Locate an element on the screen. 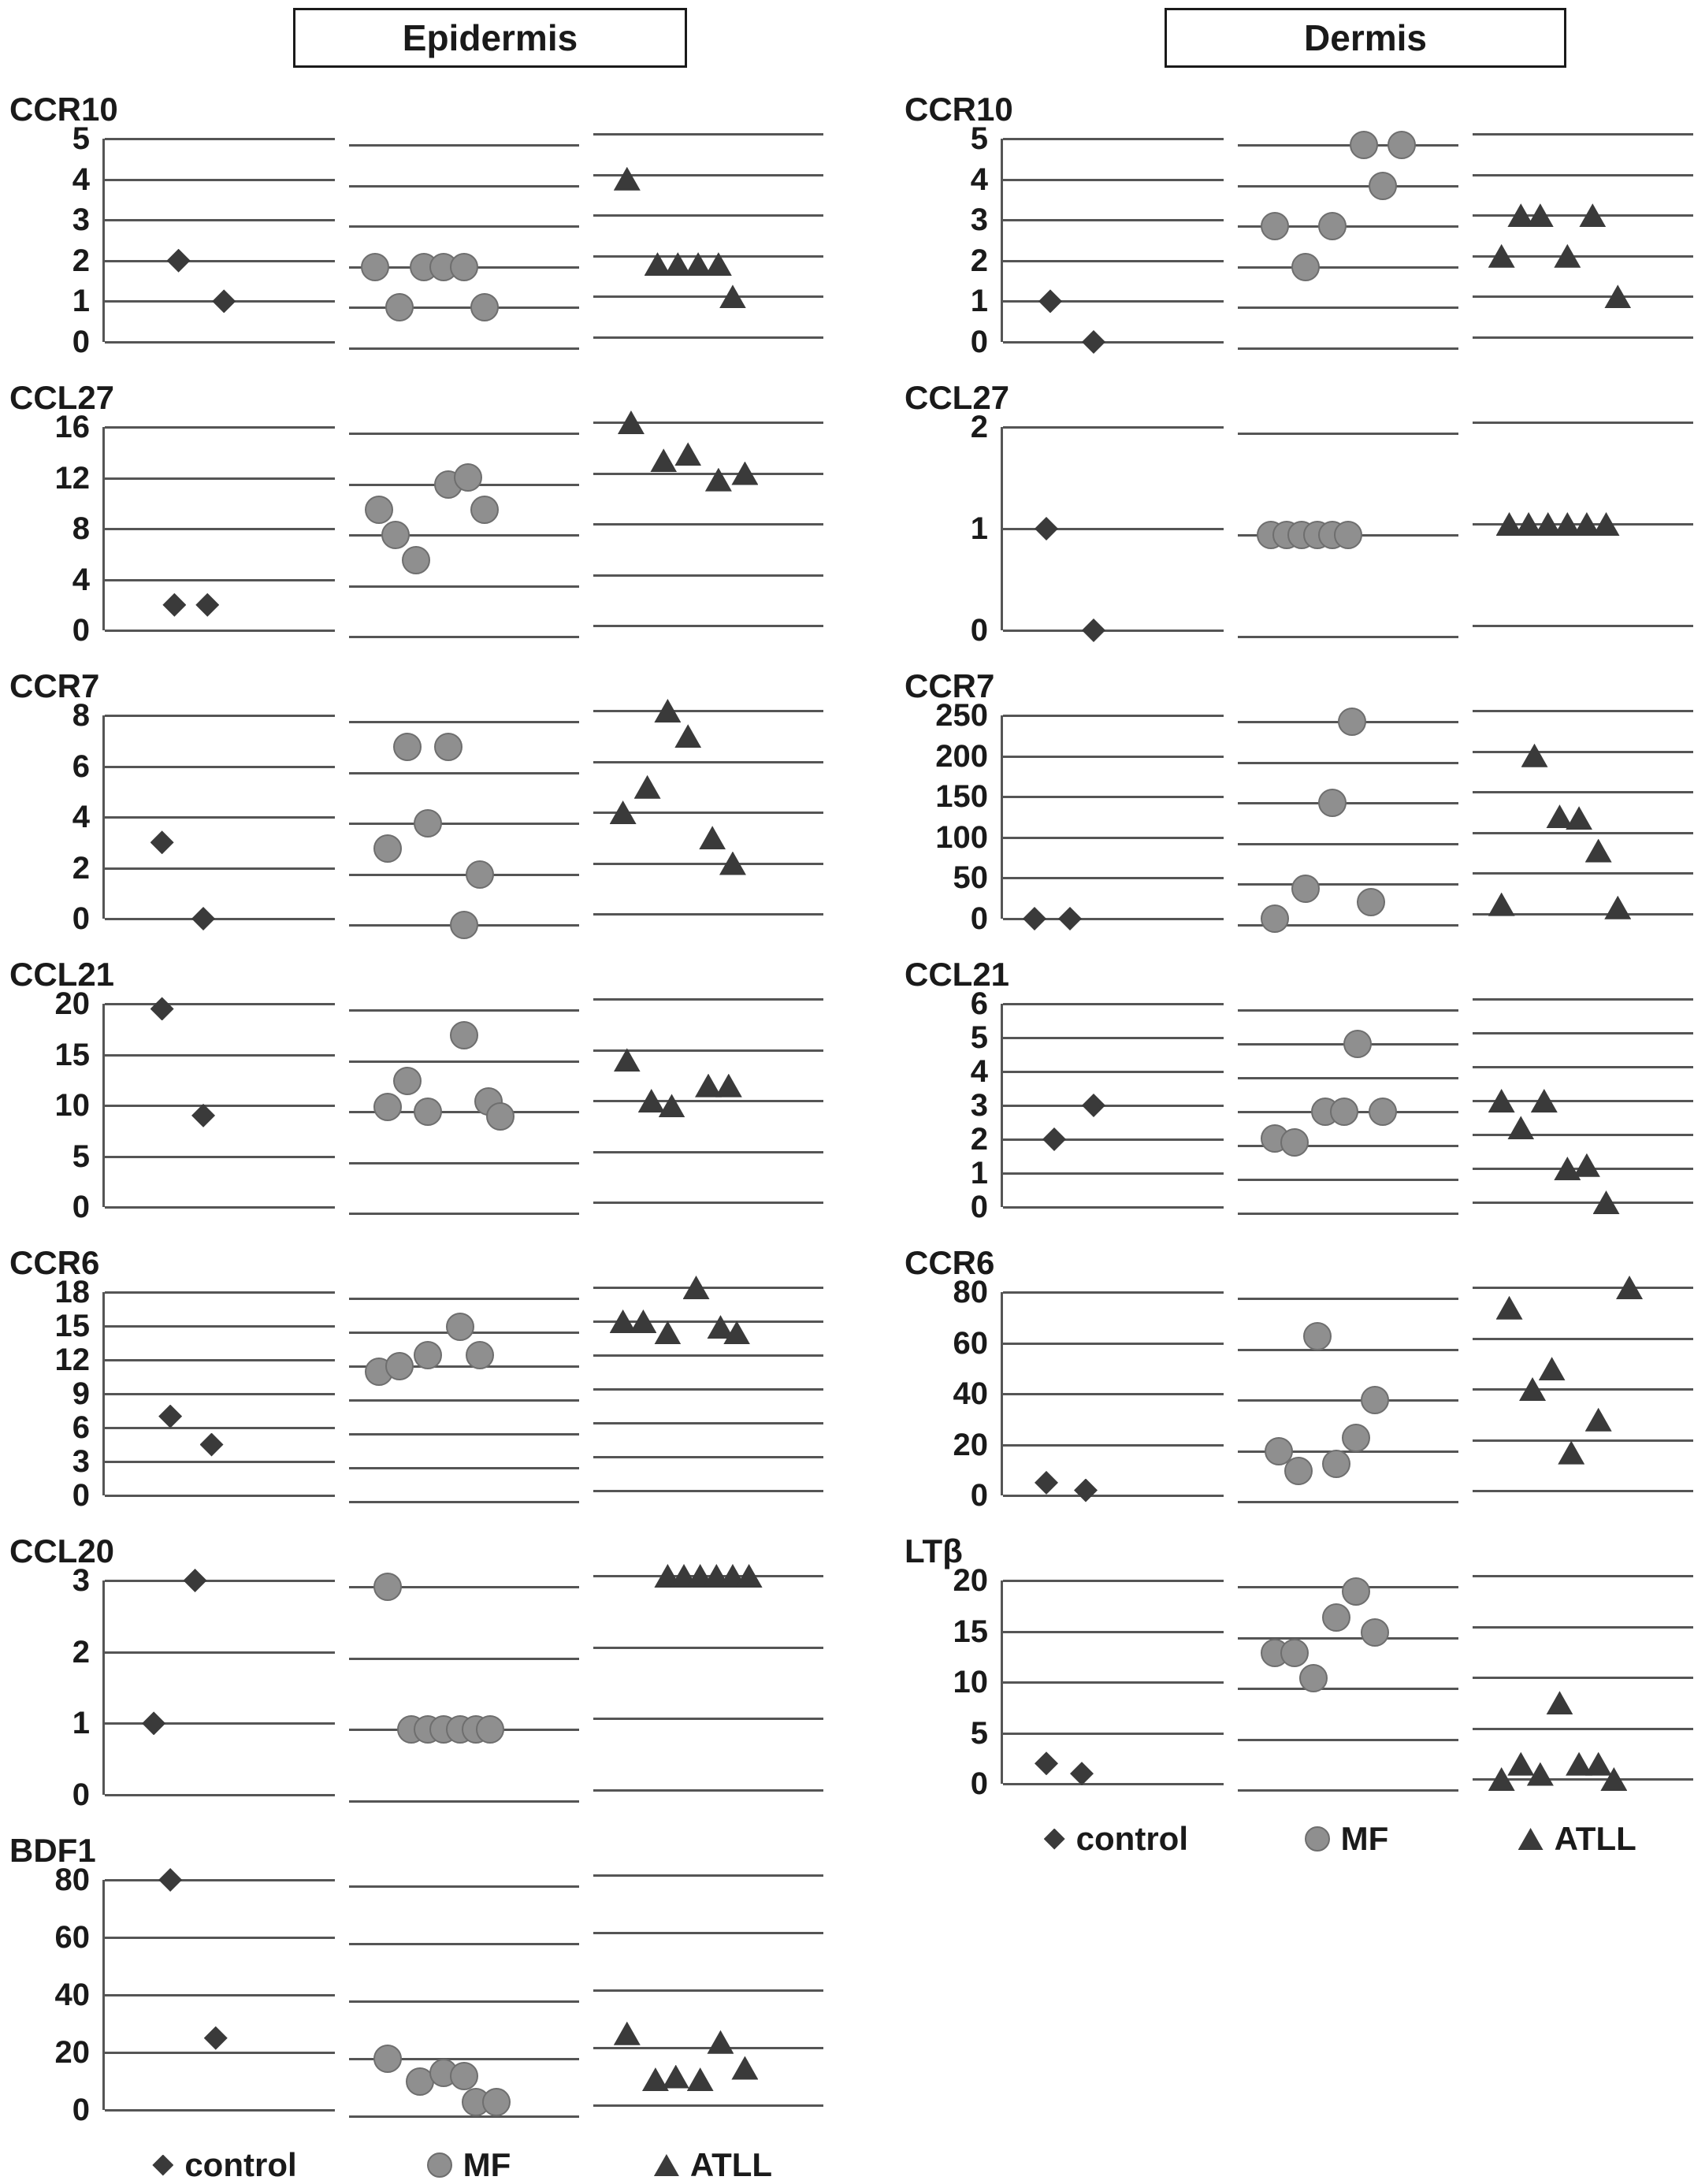  chart-epi-ccr10: CCR10 5 4 3 2 1 0 is located at coordinates (427, 224).